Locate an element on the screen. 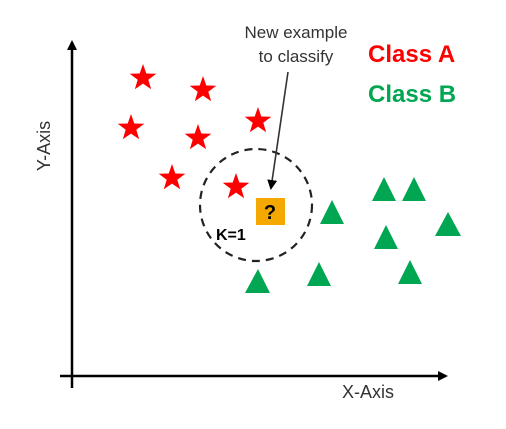 Image resolution: width=506 pixels, height=429 pixels. query-point-box is located at coordinates (270, 211).